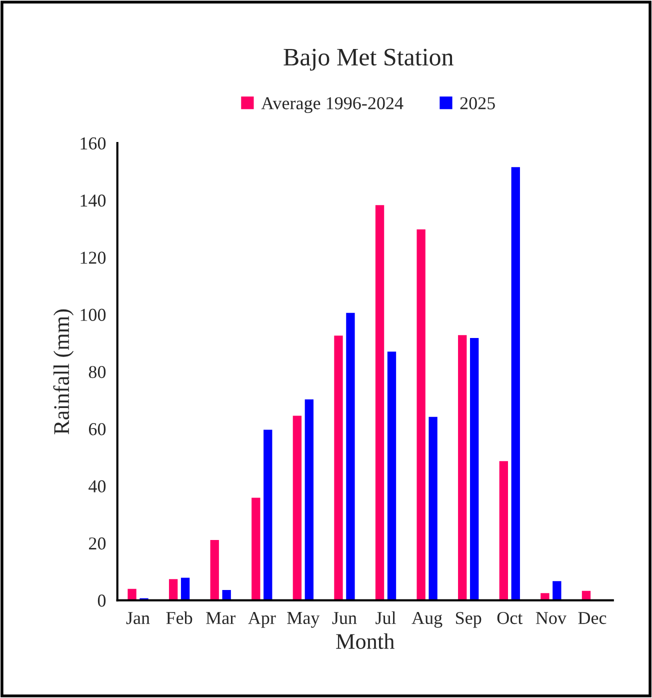  What do you see at coordinates (63, 371) in the screenshot?
I see `y-axis-title: Rainfall (mm)` at bounding box center [63, 371].